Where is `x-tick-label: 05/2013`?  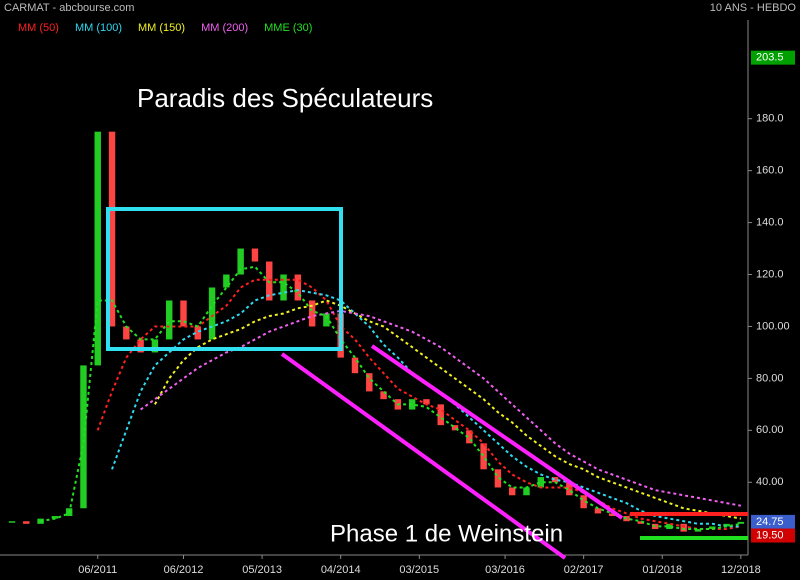 x-tick-label: 05/2013 is located at coordinates (262, 570).